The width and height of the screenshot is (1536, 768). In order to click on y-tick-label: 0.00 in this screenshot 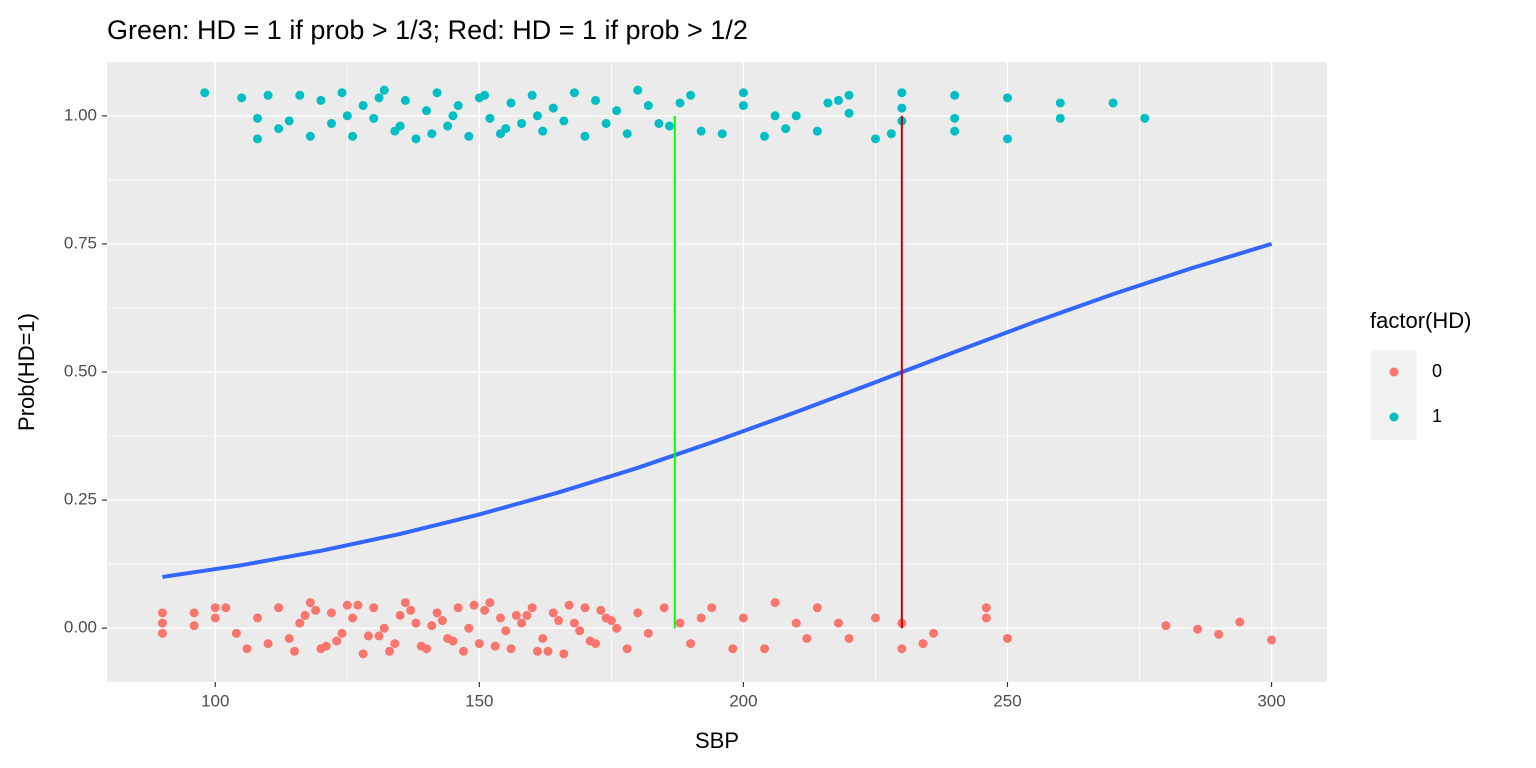, I will do `click(80, 627)`.